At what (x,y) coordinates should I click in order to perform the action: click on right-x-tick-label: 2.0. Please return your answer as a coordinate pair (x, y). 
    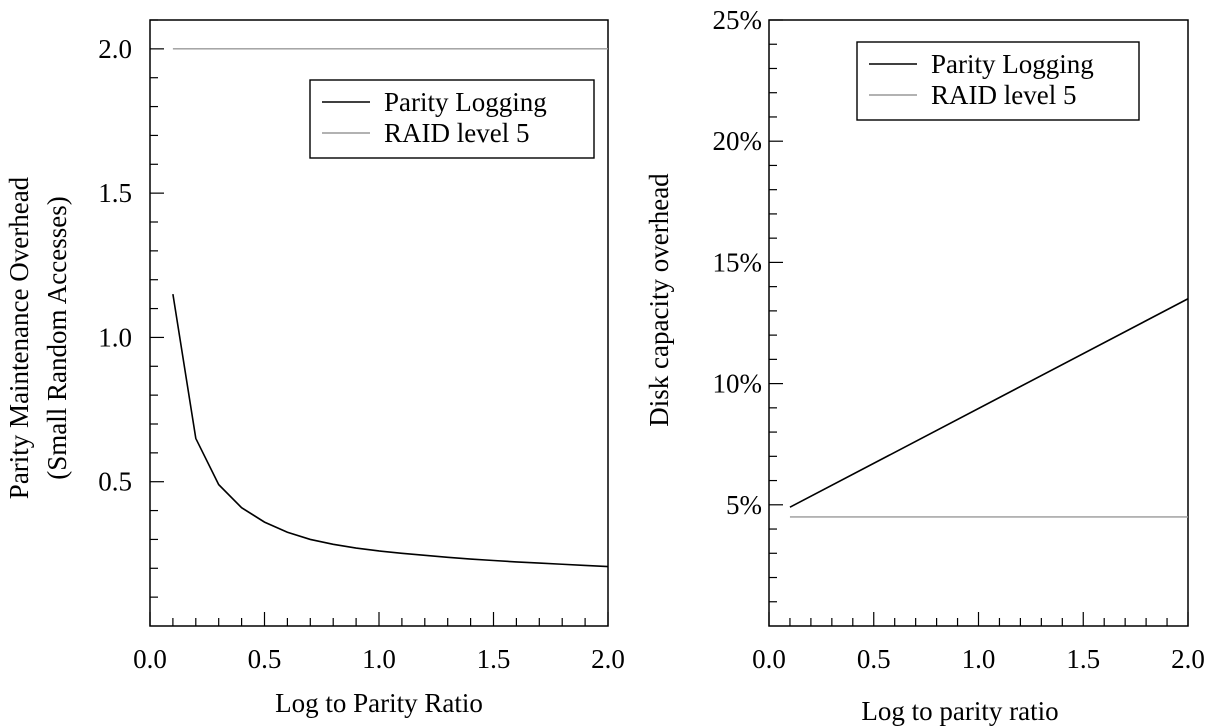
    Looking at the image, I should click on (1188, 659).